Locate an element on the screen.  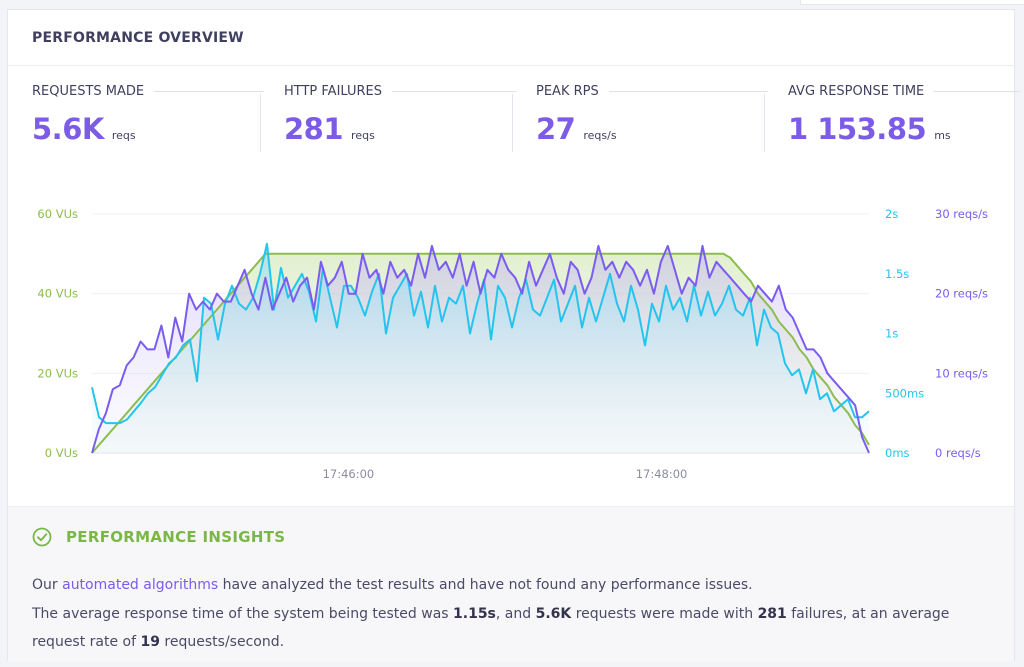
requests-value: 5.6K is located at coordinates (553, 613).